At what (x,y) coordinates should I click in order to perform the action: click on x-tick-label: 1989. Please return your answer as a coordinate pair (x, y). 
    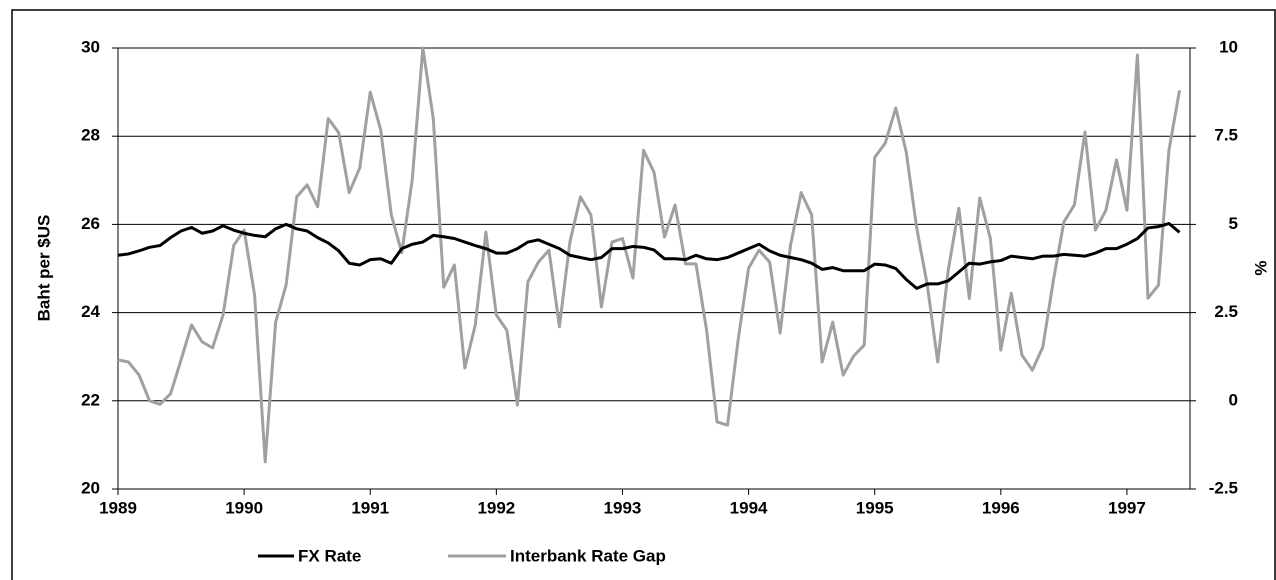
    Looking at the image, I should click on (118, 507).